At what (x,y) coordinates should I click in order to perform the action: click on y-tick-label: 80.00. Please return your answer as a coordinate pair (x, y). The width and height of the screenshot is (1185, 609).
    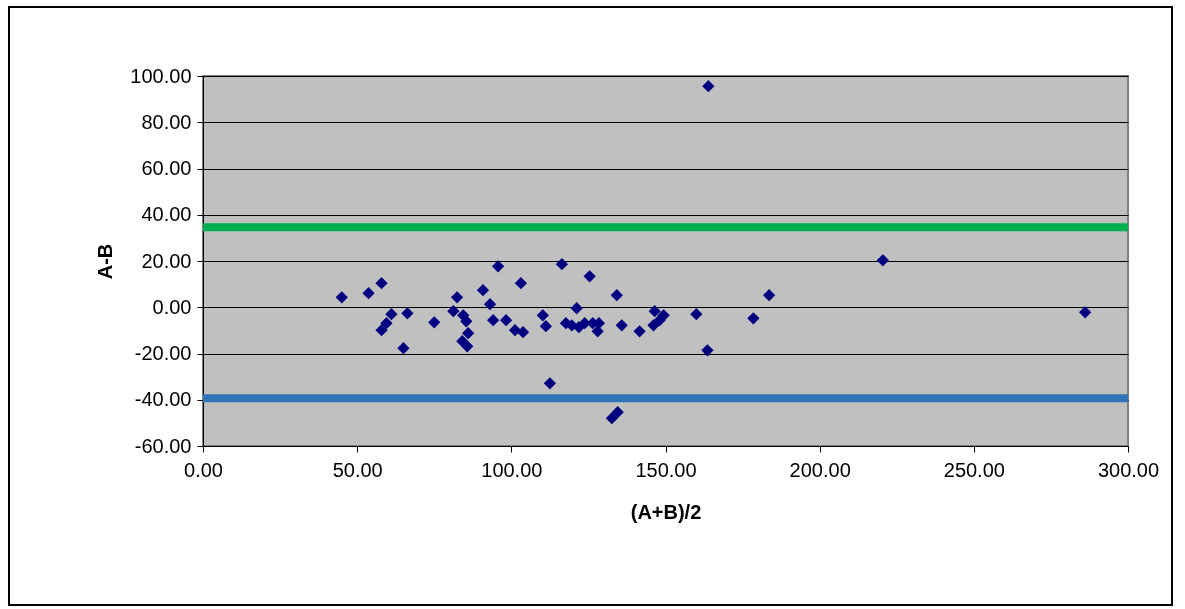
    Looking at the image, I should click on (166, 121).